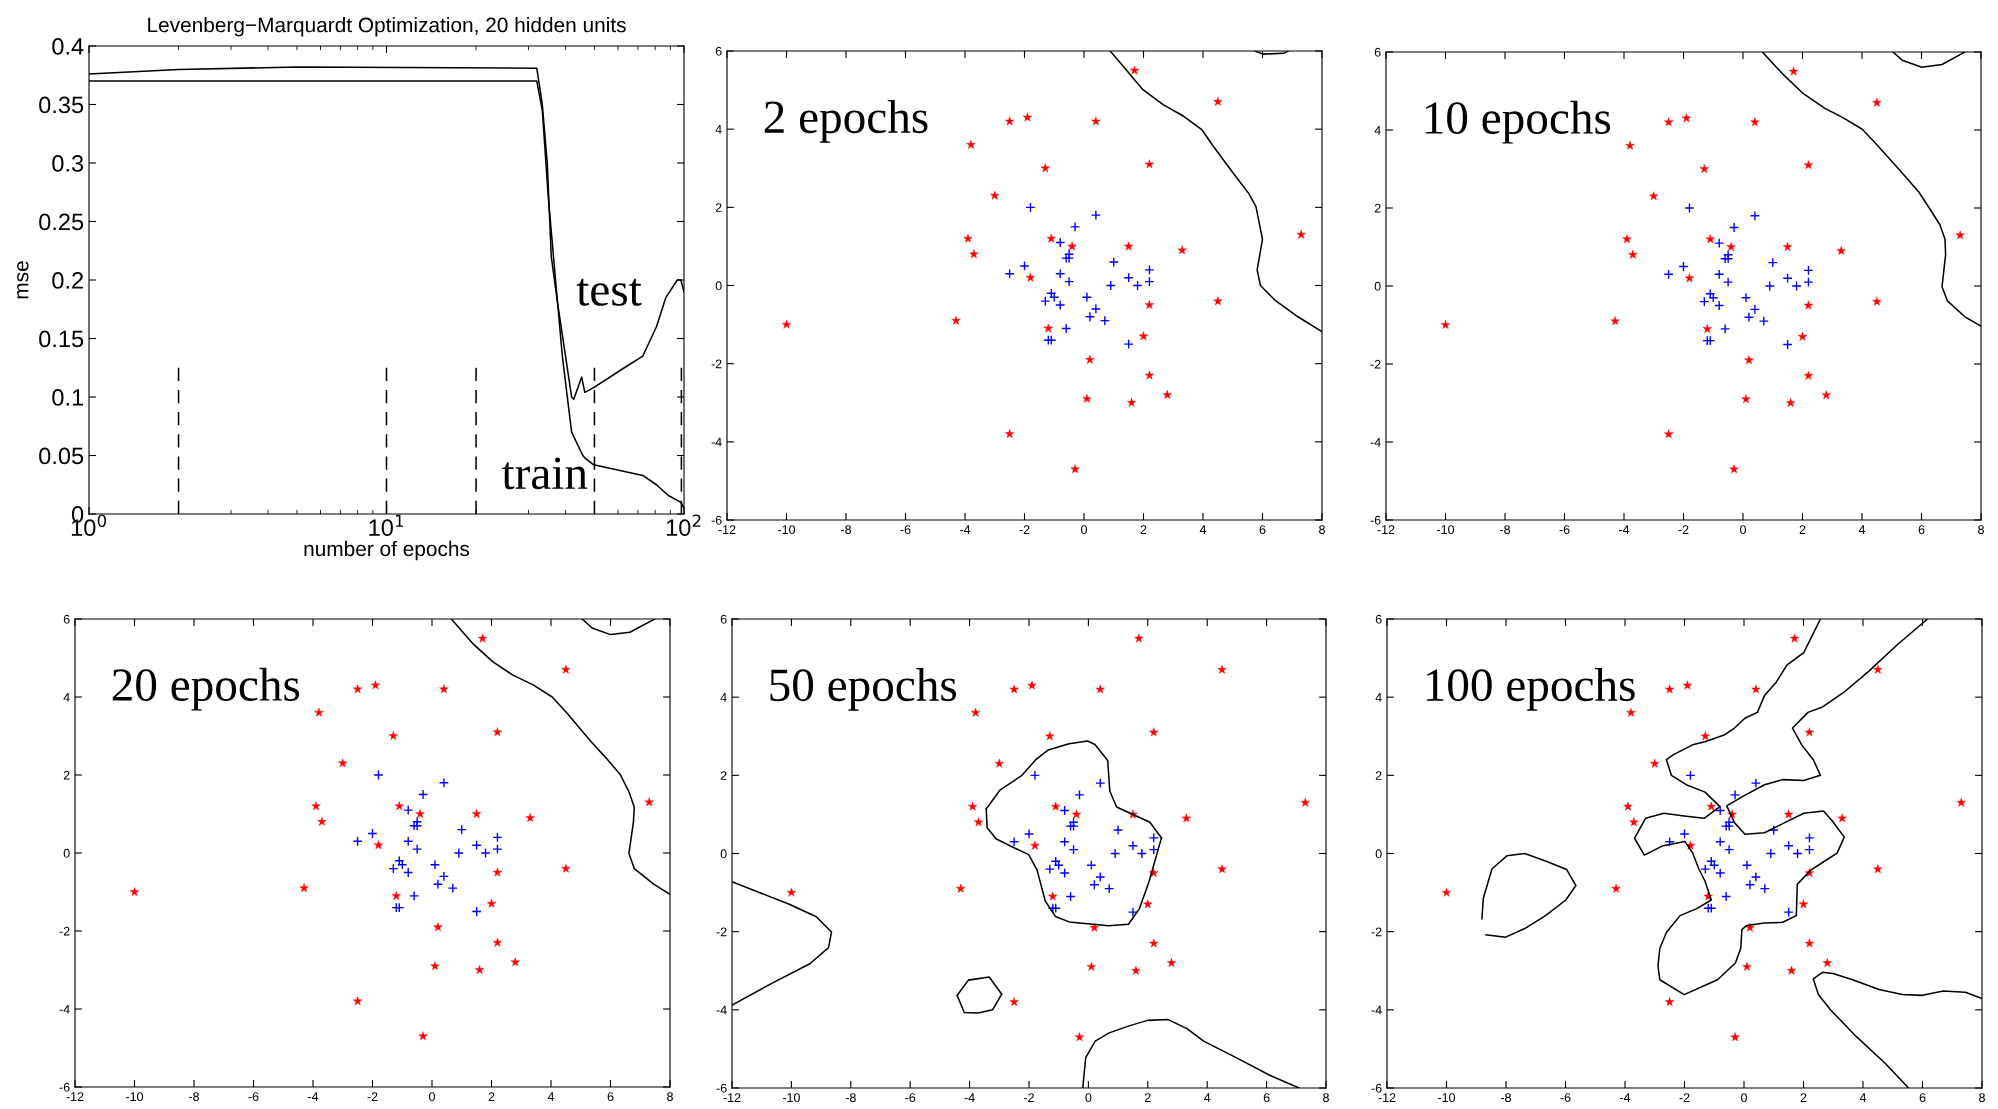 This screenshot has height=1109, width=1998. Describe the element at coordinates (61, 339) in the screenshot. I see `y-tick-label: 0.15` at that location.